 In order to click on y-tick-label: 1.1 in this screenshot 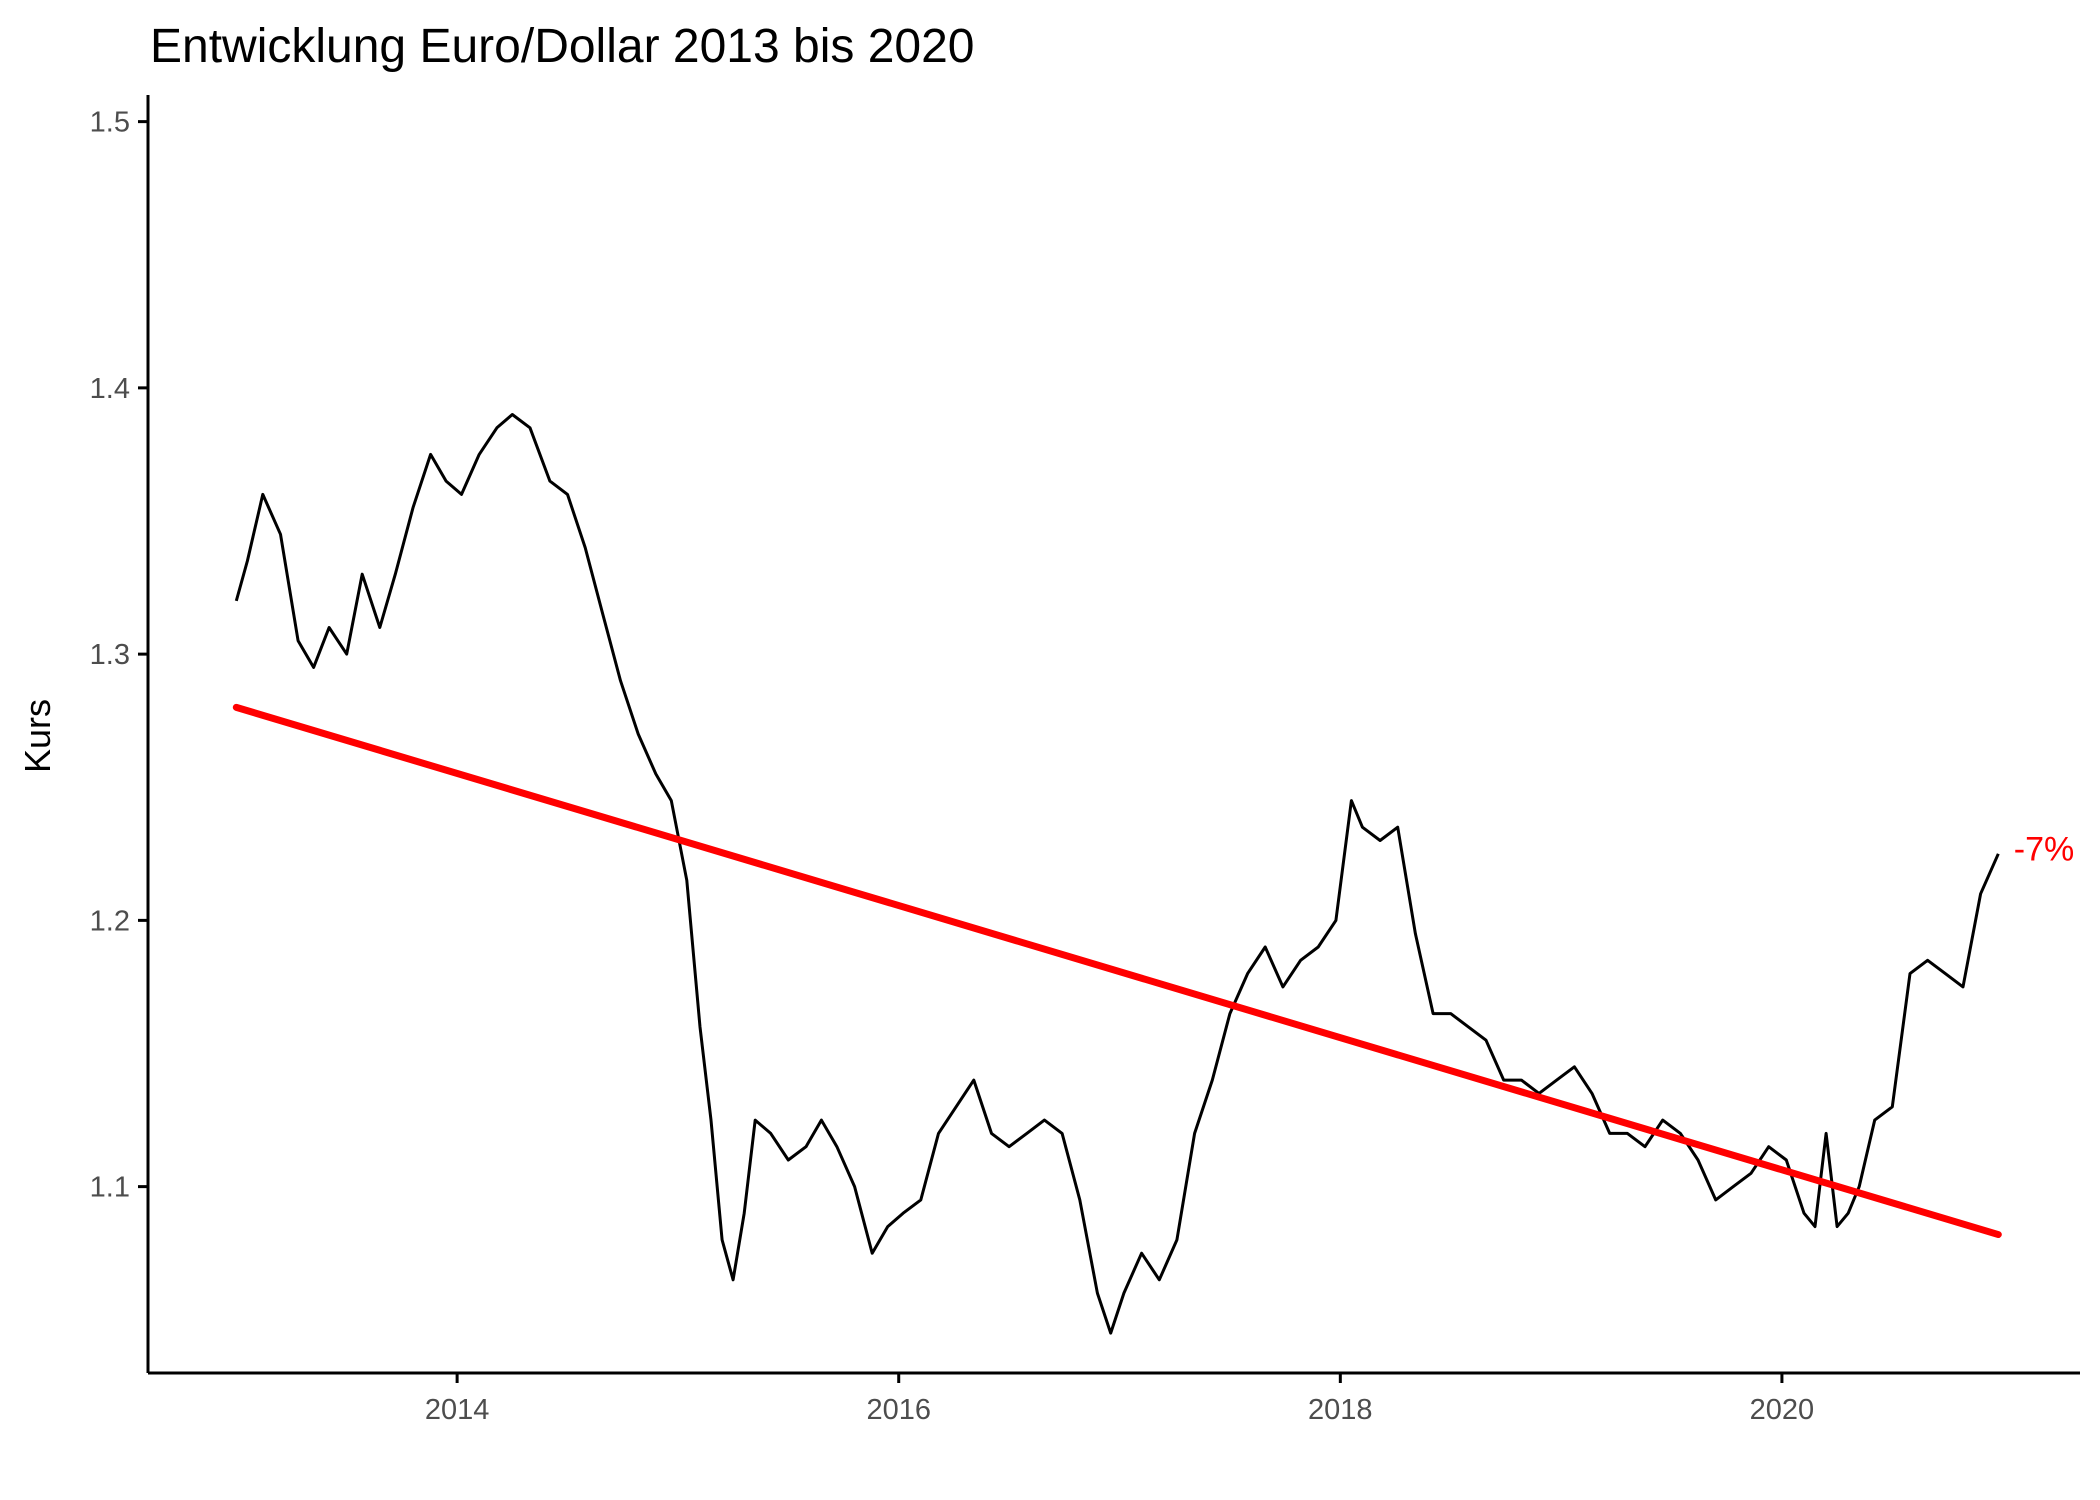, I will do `click(110, 1188)`.